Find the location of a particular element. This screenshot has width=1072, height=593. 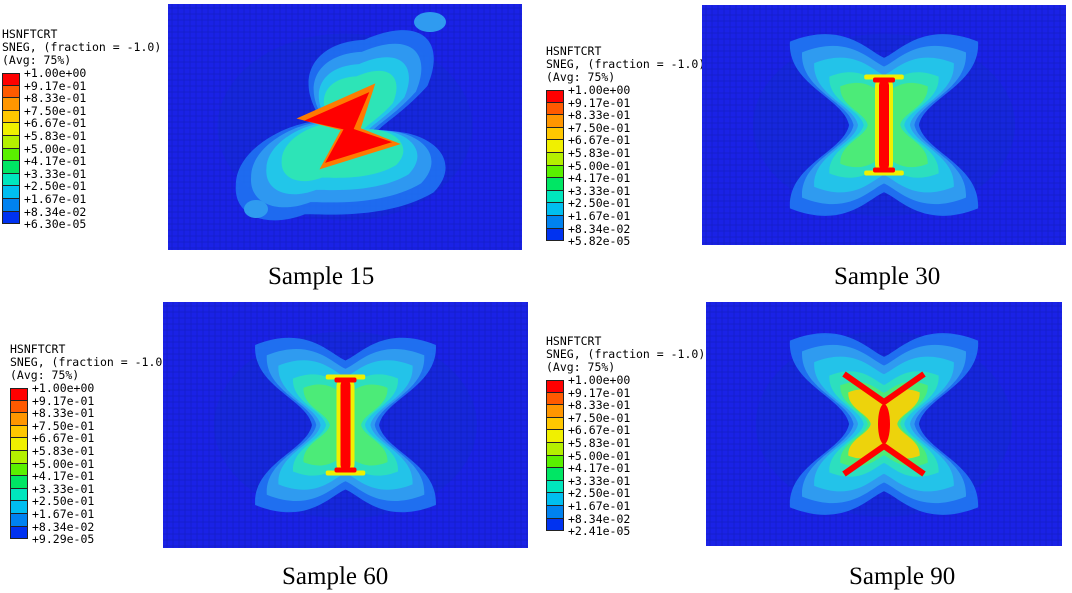

legend-tick-label: +6.30e-05 is located at coordinates (55, 224).